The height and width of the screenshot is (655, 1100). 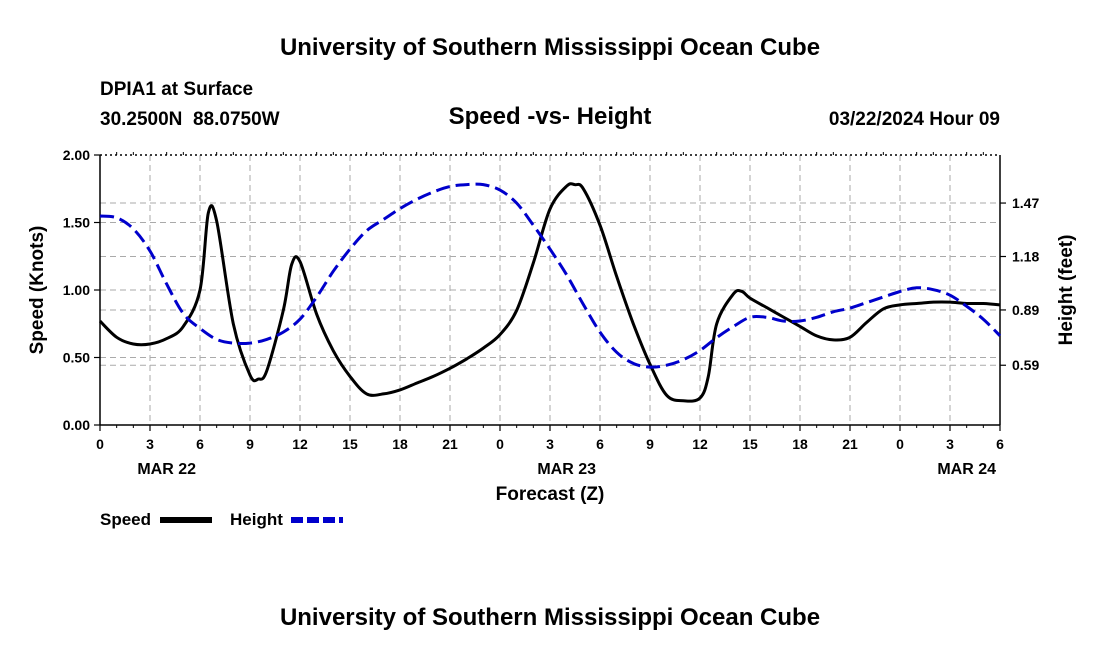 What do you see at coordinates (76, 155) in the screenshot?
I see `y-tick-label: 2.00` at bounding box center [76, 155].